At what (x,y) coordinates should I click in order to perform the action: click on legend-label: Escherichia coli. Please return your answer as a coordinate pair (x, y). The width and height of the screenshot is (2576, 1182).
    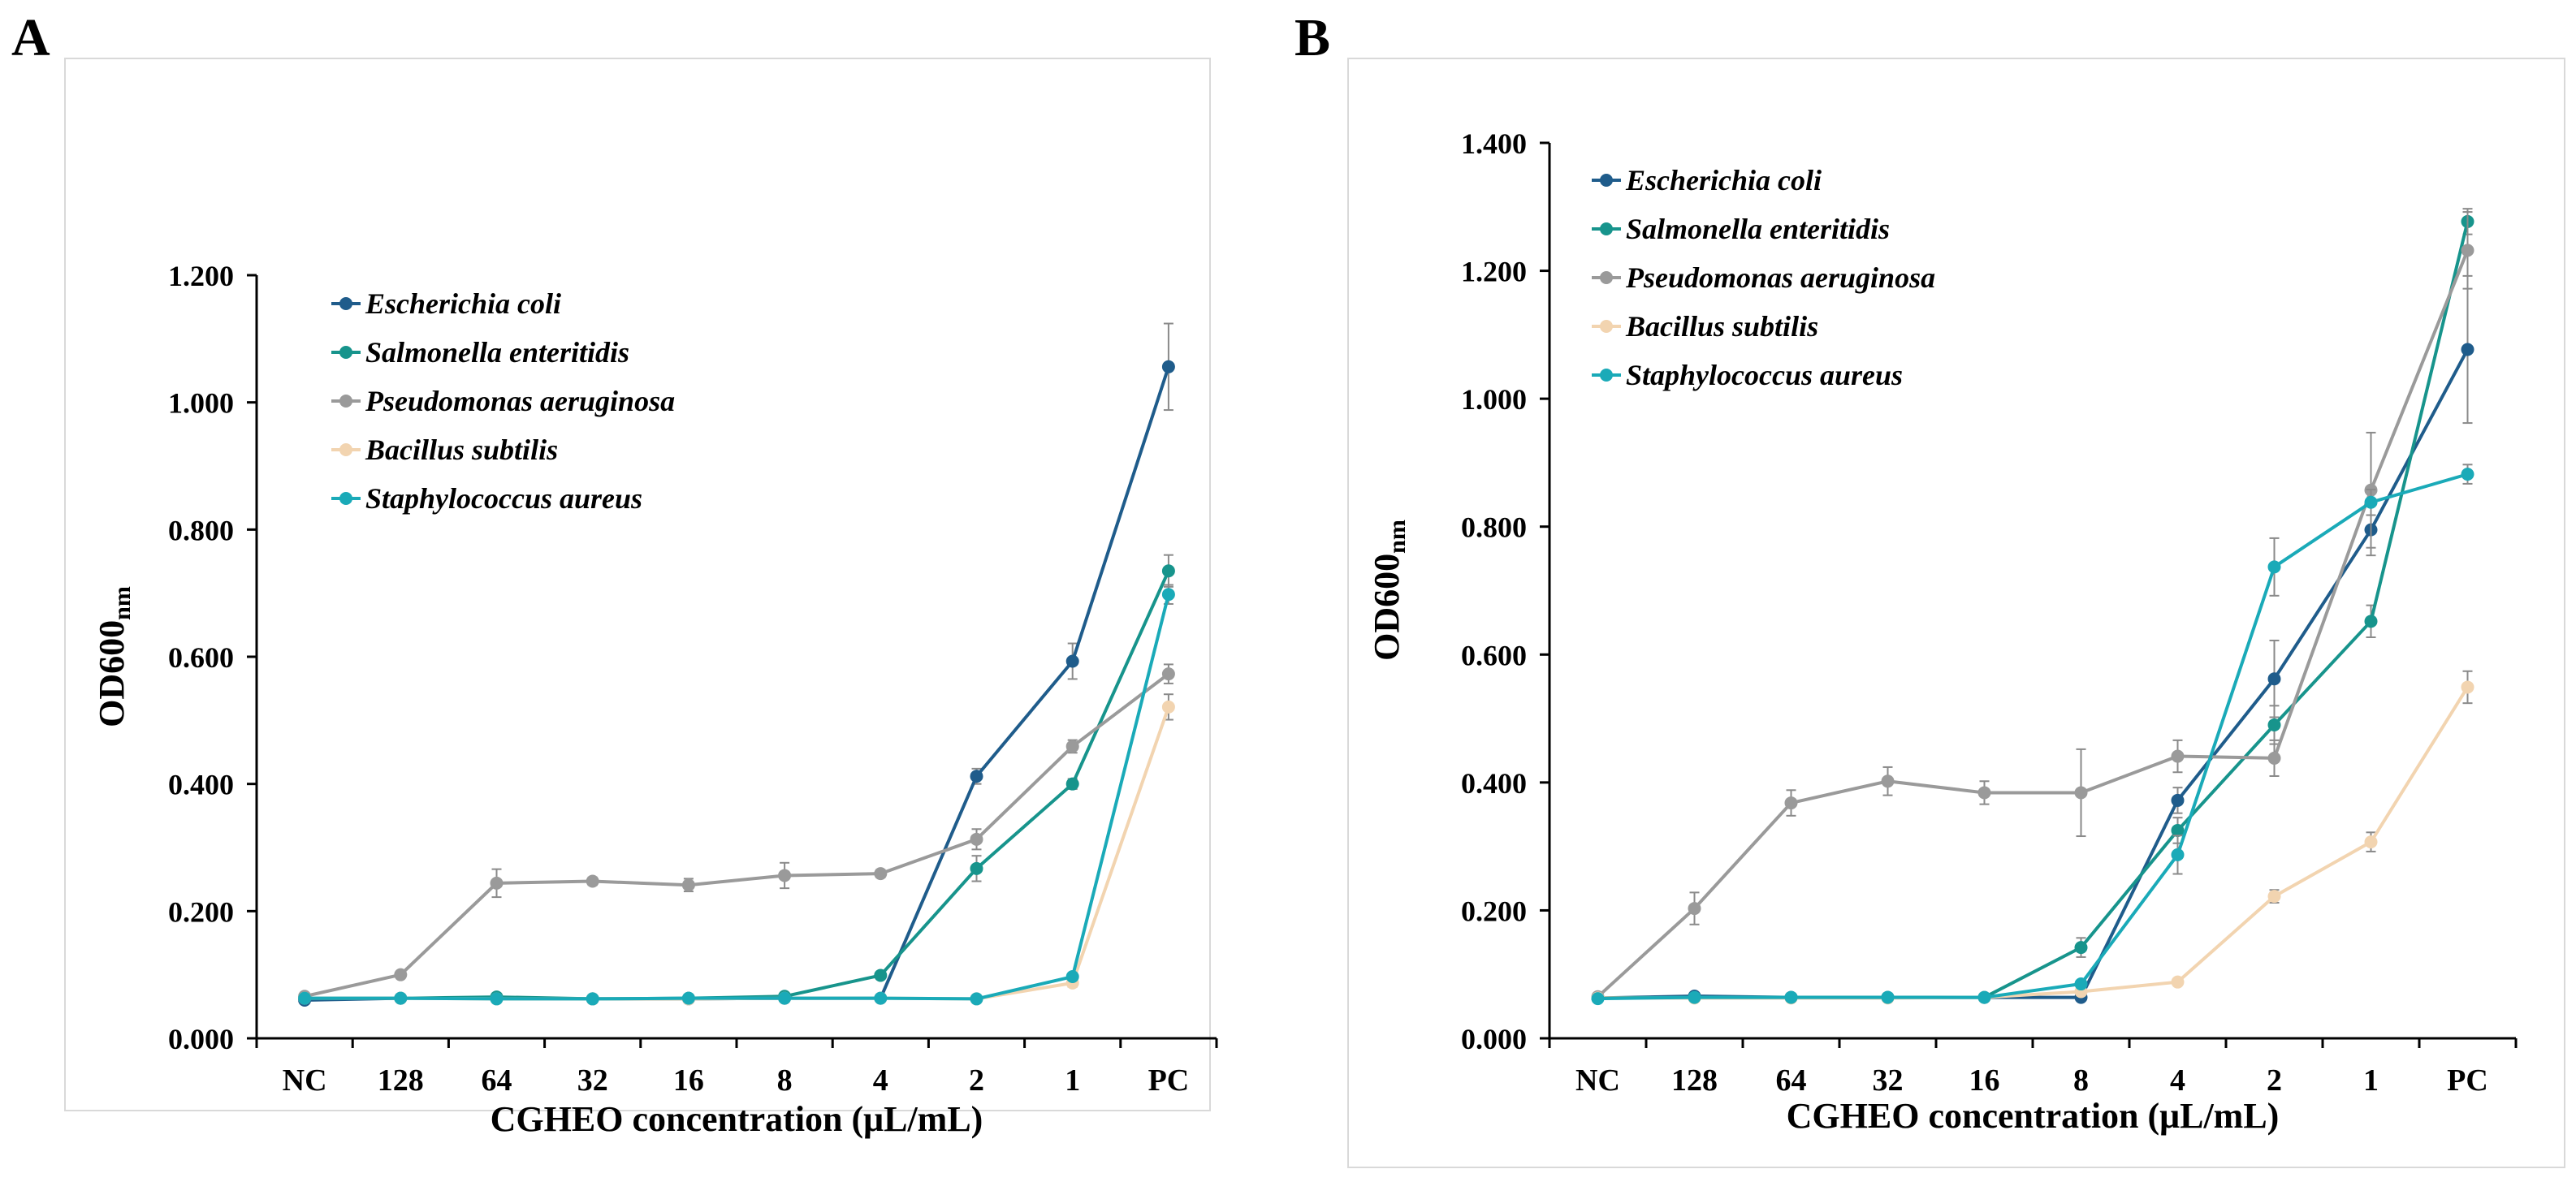
    Looking at the image, I should click on (1724, 180).